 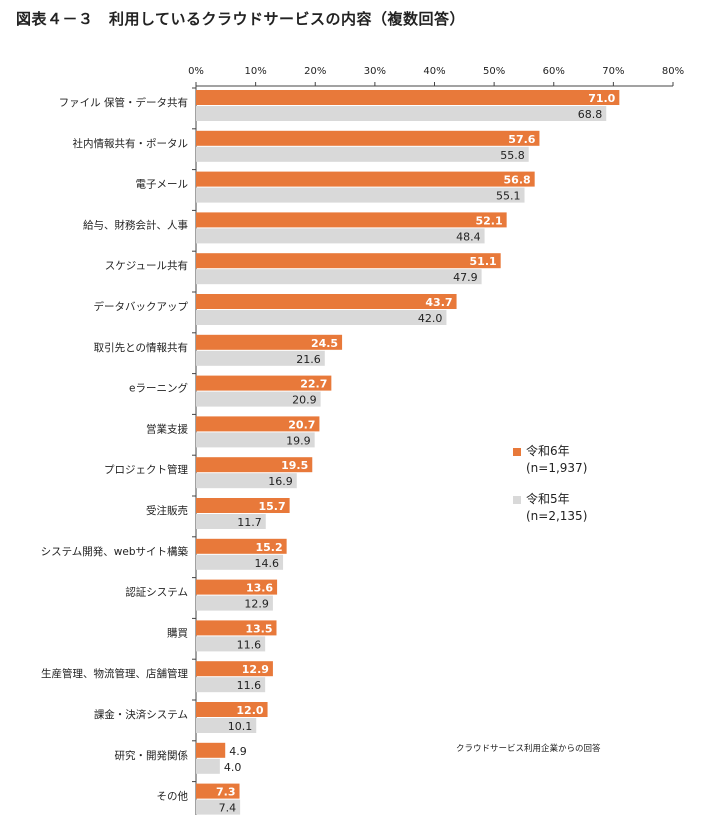 What do you see at coordinates (228, 808) in the screenshot?
I see `data-label-series-2: 7.4` at bounding box center [228, 808].